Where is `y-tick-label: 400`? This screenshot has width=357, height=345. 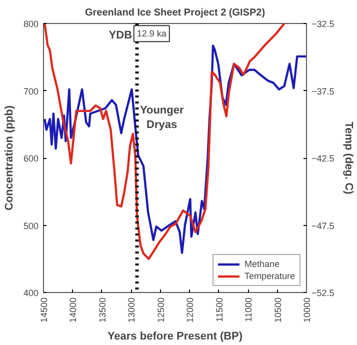 y-tick-label: 400 is located at coordinates (31, 293).